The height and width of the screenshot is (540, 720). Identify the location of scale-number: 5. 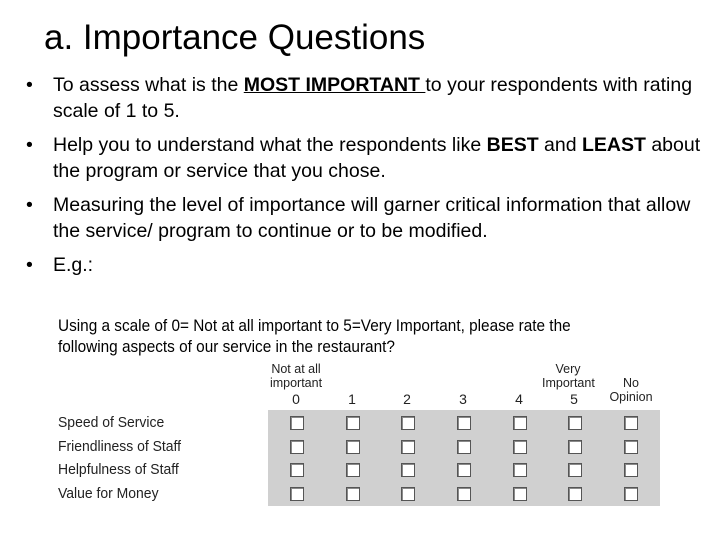
(574, 399).